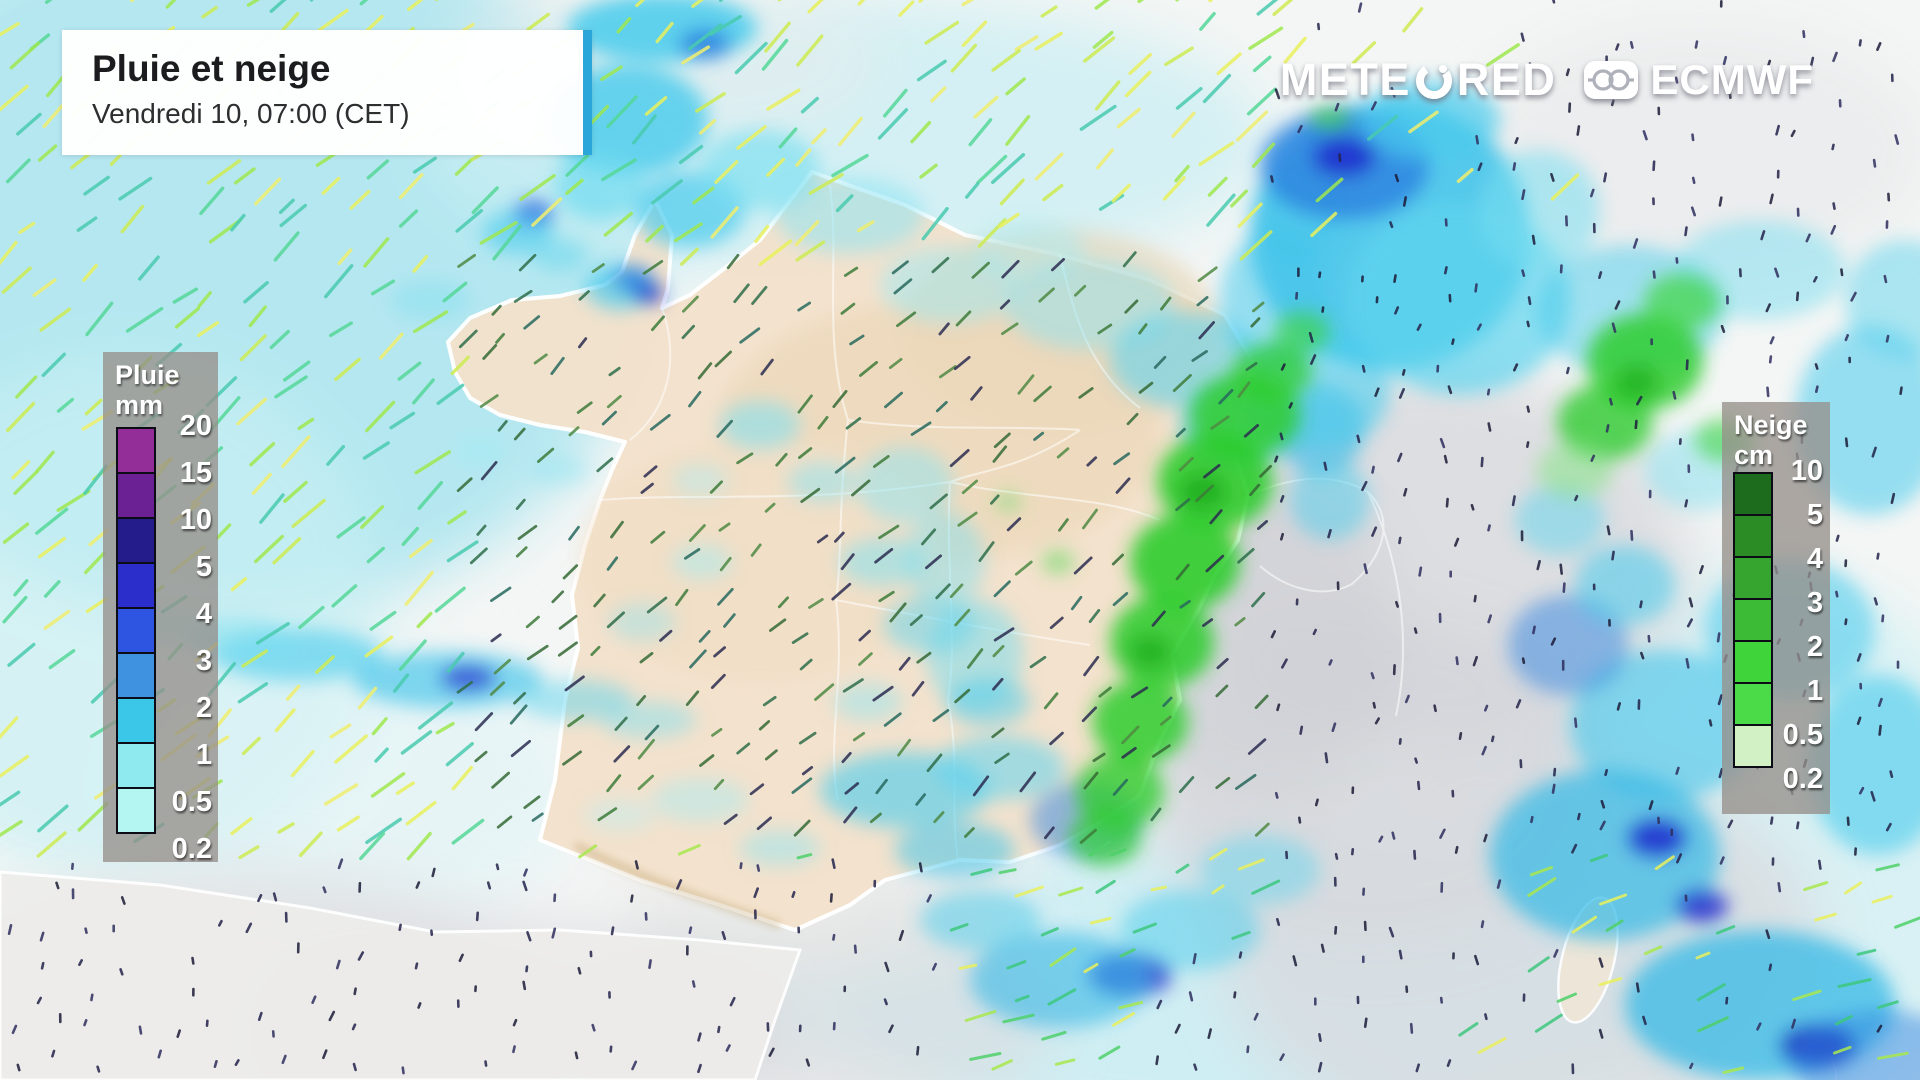 The height and width of the screenshot is (1080, 1920). I want to click on legend-level-label: 20, so click(195, 426).